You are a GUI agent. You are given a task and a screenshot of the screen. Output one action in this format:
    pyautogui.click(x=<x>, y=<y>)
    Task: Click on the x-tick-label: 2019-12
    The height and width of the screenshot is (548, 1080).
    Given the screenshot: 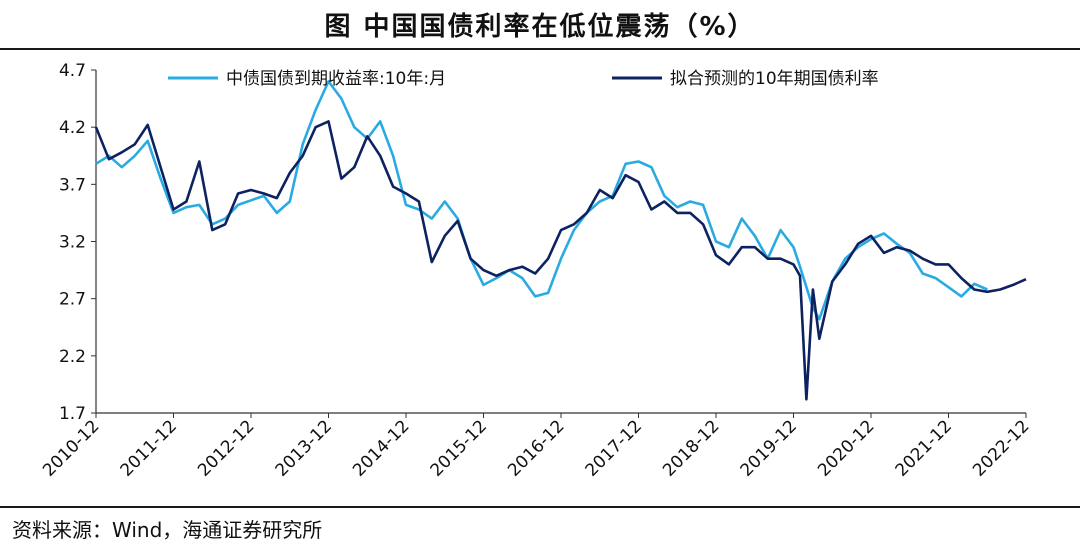 What is the action you would take?
    pyautogui.click(x=769, y=448)
    